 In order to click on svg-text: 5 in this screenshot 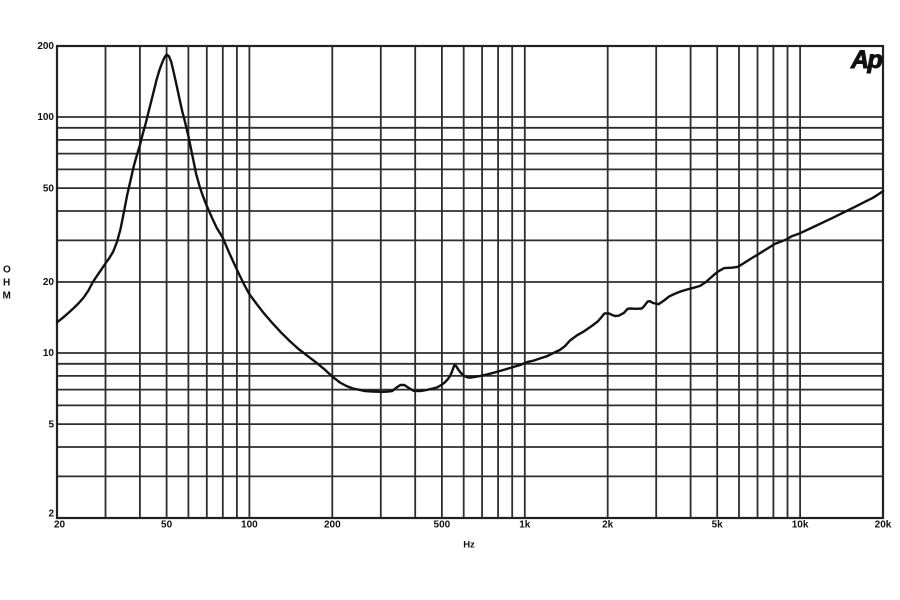, I will do `click(51, 424)`.